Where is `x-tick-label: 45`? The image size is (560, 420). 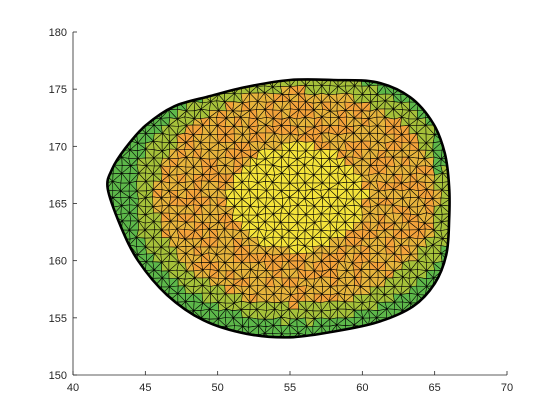
x-tick-label: 45 is located at coordinates (145, 388).